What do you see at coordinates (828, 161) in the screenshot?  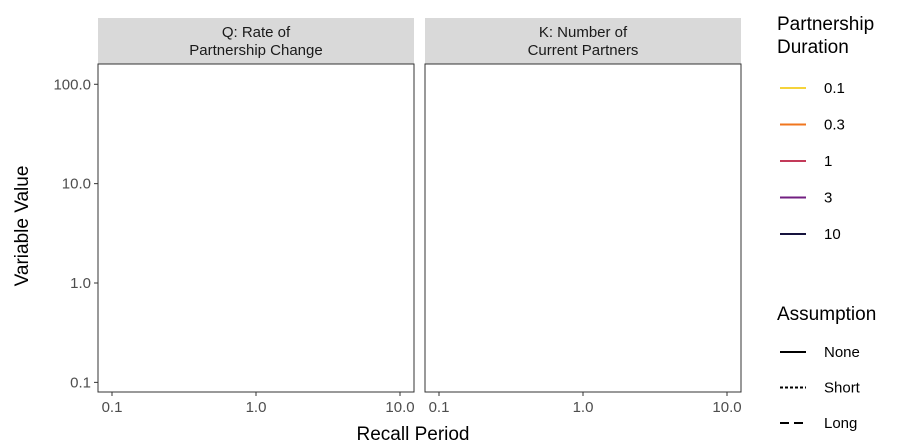 I see `color-legend-label: 1` at bounding box center [828, 161].